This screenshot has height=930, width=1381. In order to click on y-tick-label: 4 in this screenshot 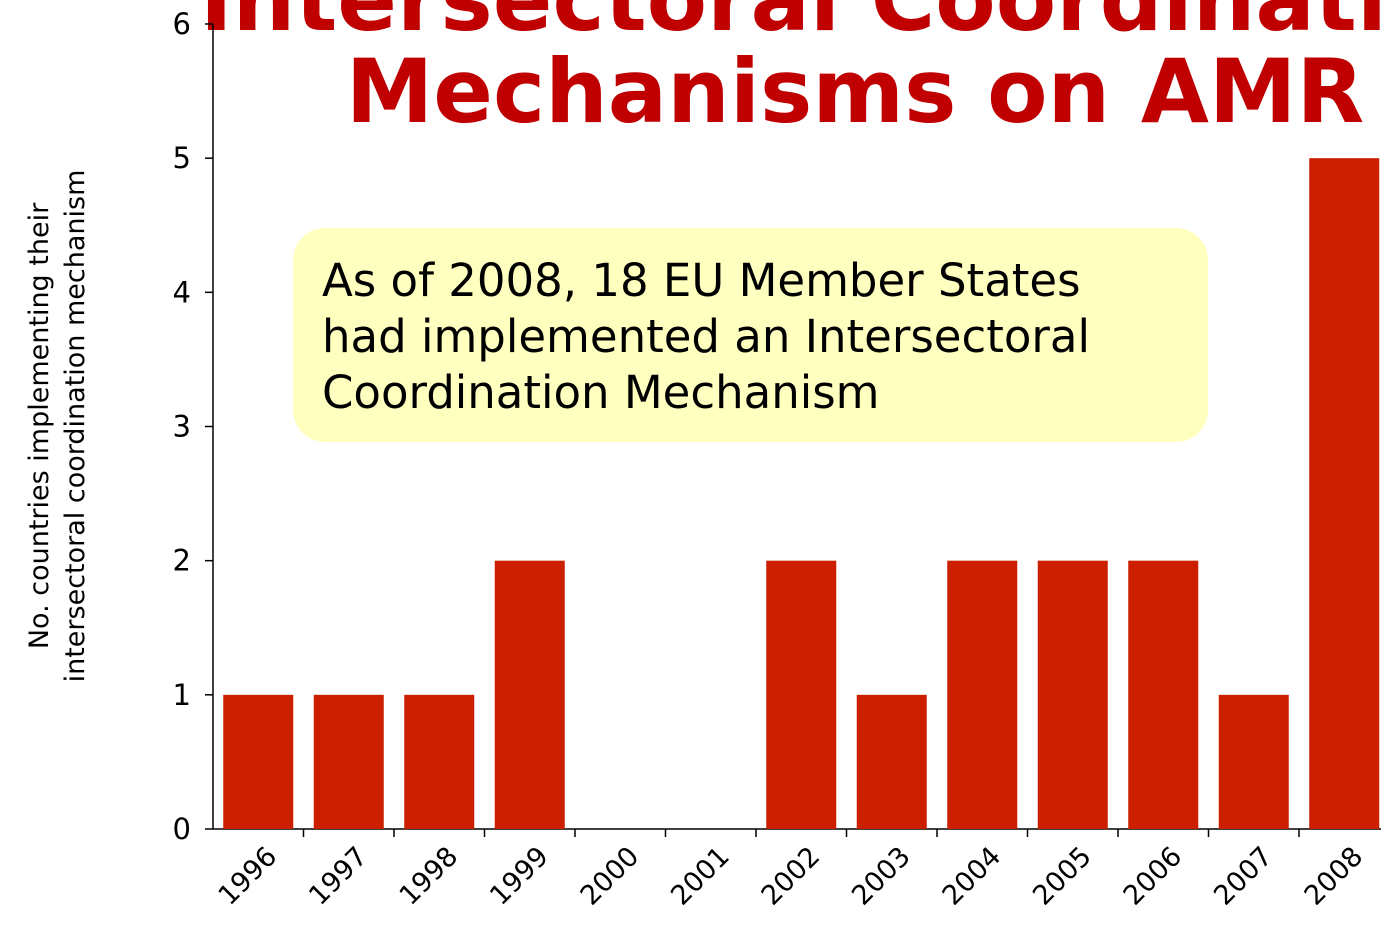, I will do `click(182, 292)`.